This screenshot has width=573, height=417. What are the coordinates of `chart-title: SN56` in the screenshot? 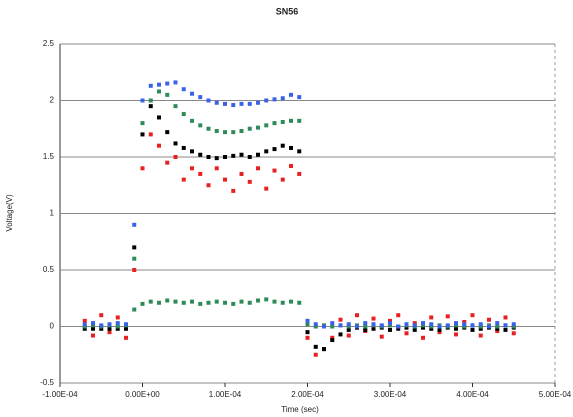 It's located at (287, 11).